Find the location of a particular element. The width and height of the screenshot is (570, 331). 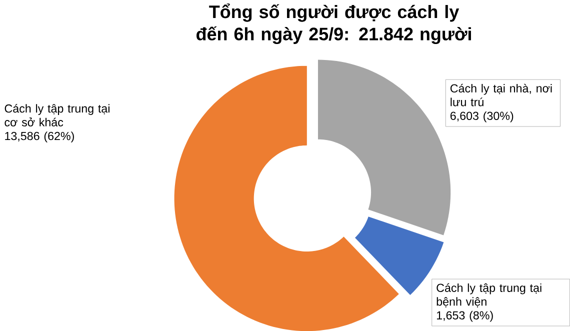

slice-label: Cách ly tại nhà, nơi lưu trú is located at coordinates (501, 95).